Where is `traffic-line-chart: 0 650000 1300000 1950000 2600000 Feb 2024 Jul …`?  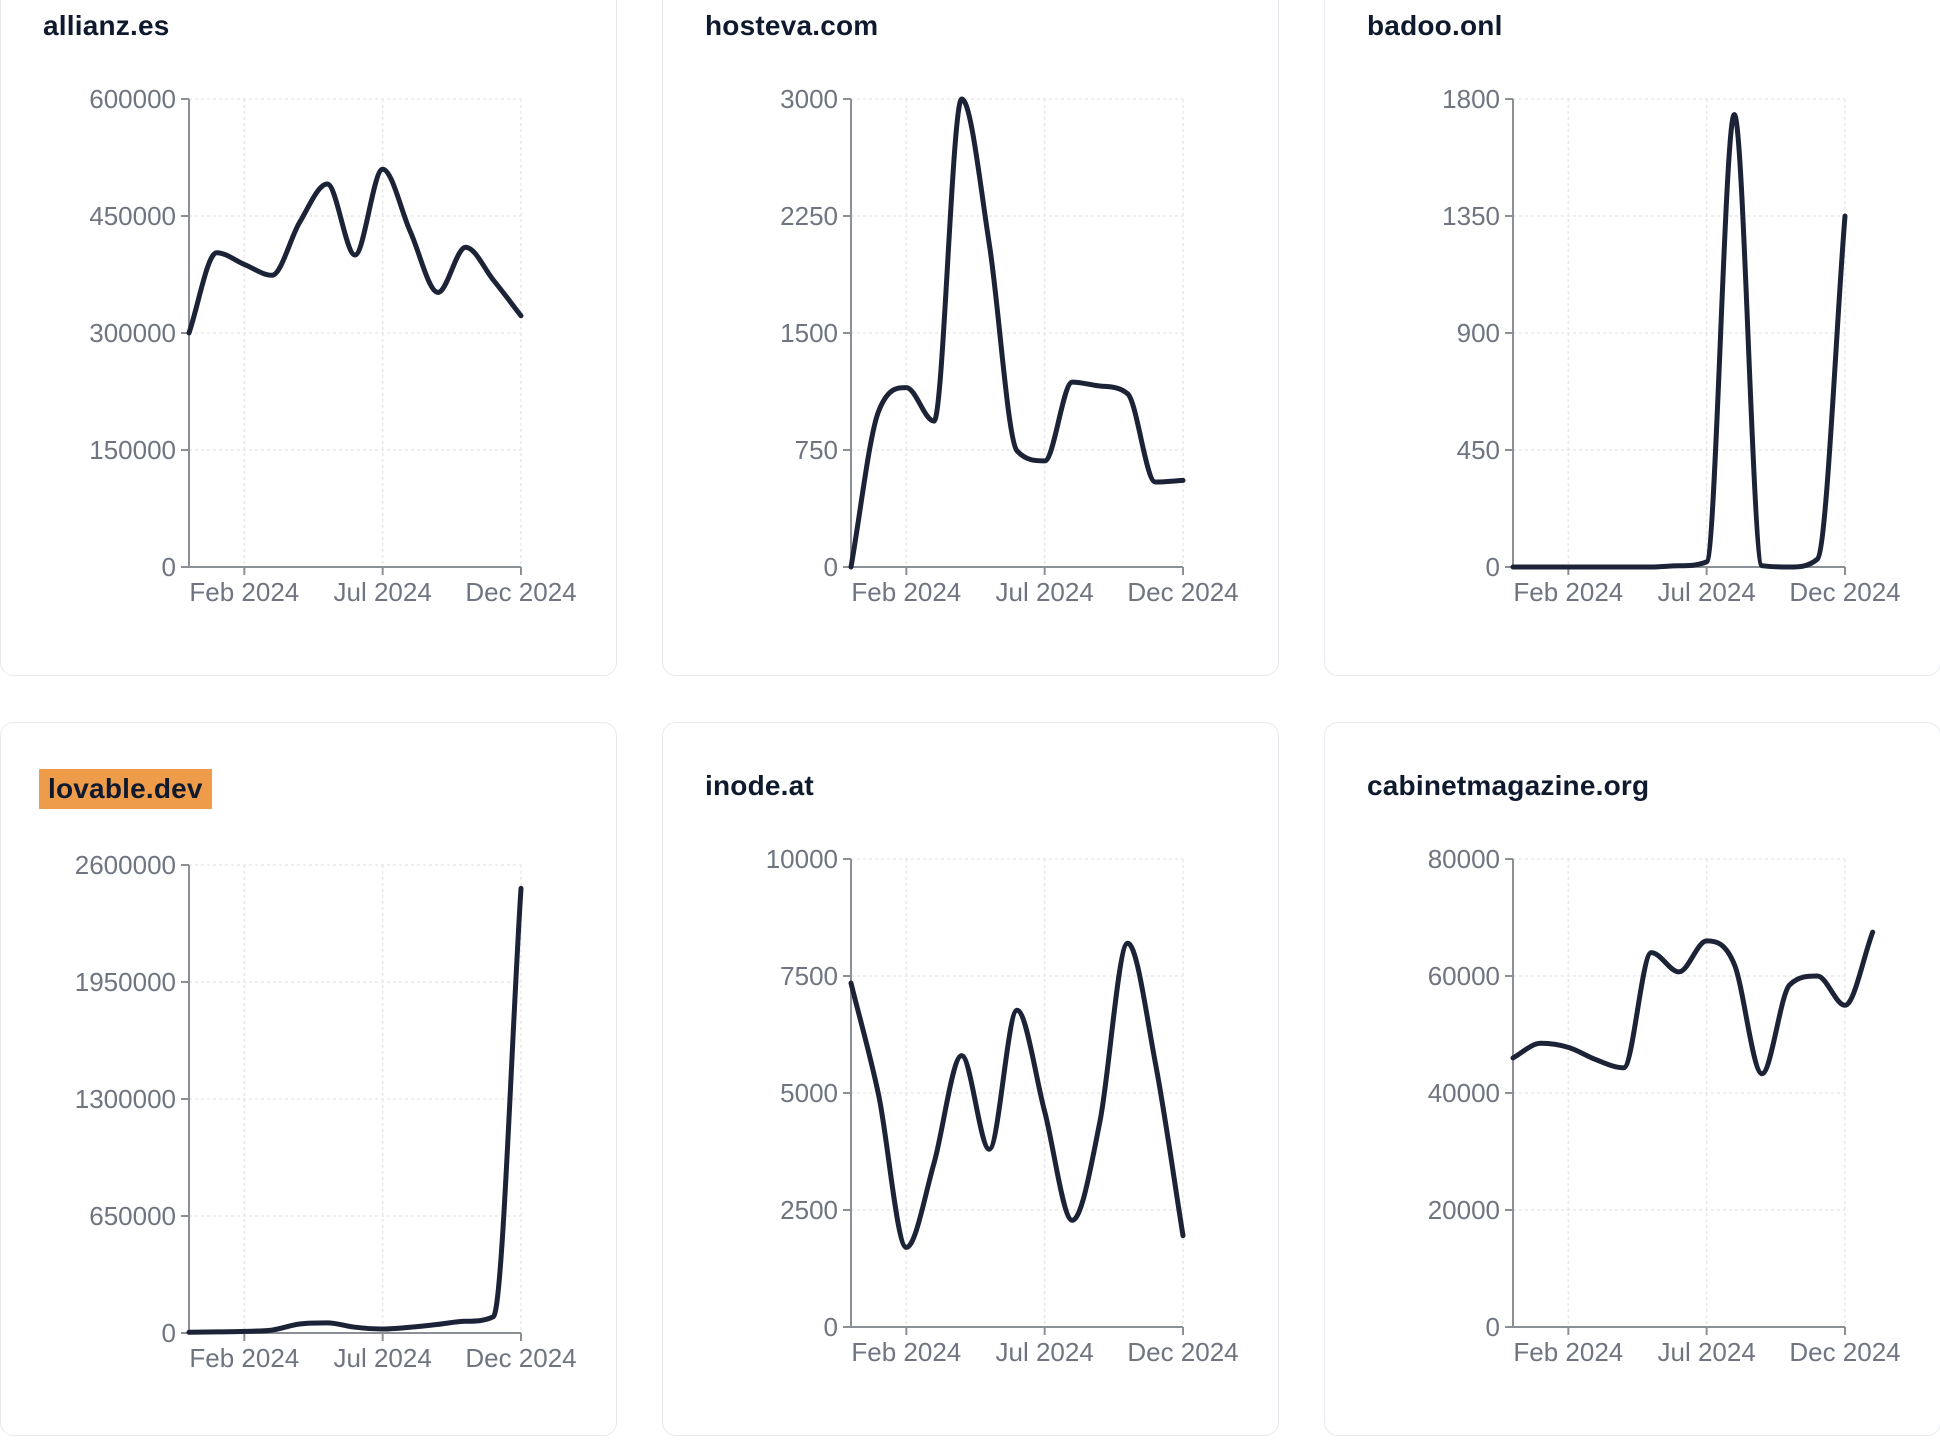 traffic-line-chart: 0 650000 1300000 1950000 2600000 Feb 2024 Jul … is located at coordinates (321, 1100).